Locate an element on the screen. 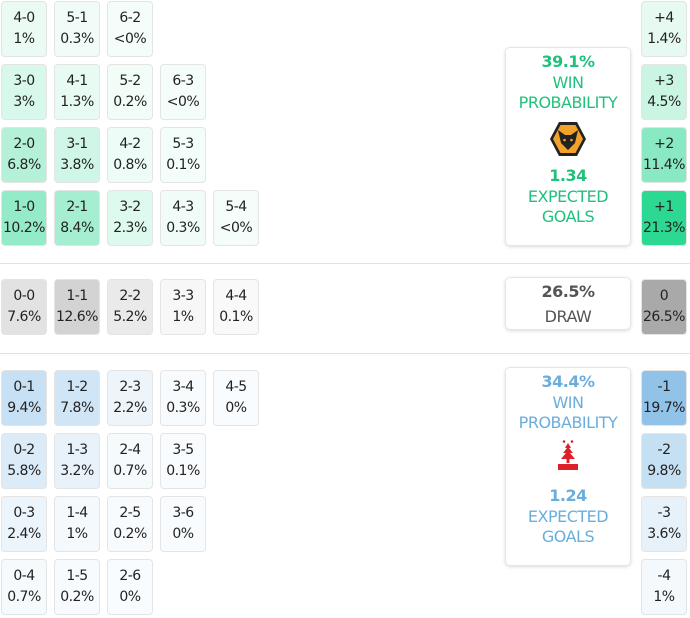  probability: 3.2% is located at coordinates (77, 471).